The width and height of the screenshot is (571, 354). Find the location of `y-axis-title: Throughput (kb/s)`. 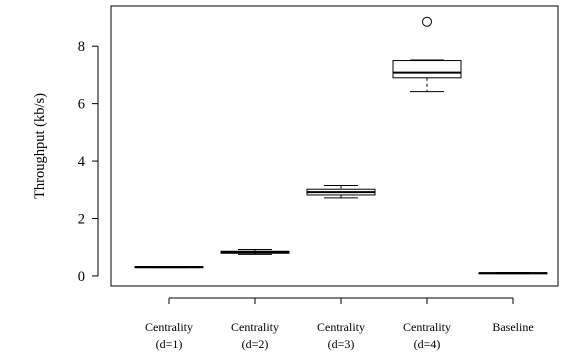

y-axis-title: Throughput (kb/s) is located at coordinates (40, 146).